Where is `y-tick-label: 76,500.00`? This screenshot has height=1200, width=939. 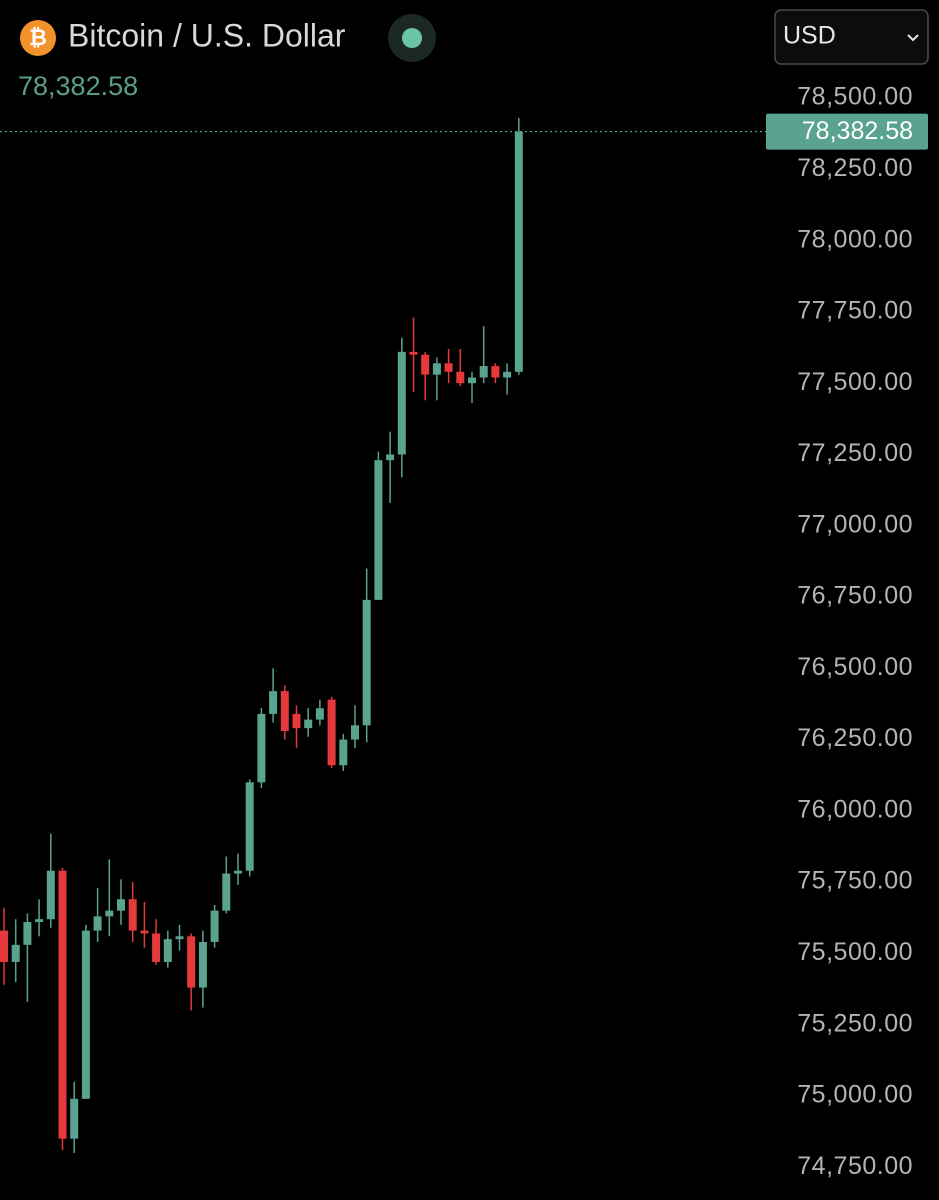 y-tick-label: 76,500.00 is located at coordinates (855, 667).